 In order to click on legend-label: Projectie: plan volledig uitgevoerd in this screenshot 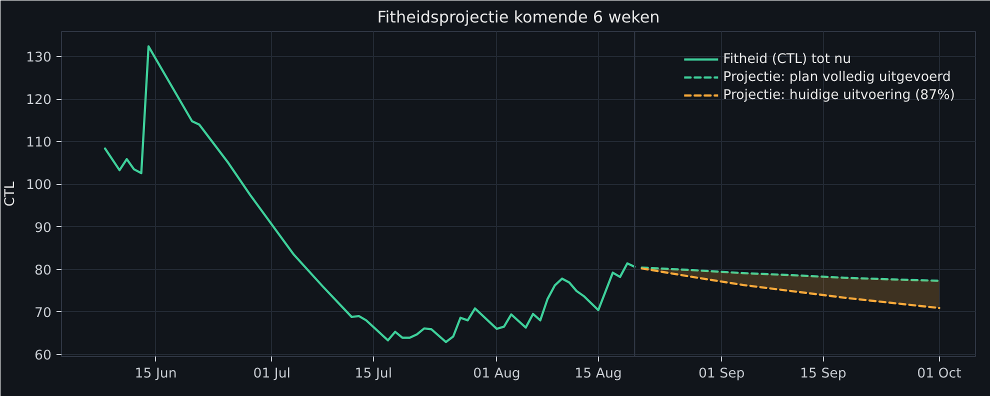, I will do `click(837, 77)`.